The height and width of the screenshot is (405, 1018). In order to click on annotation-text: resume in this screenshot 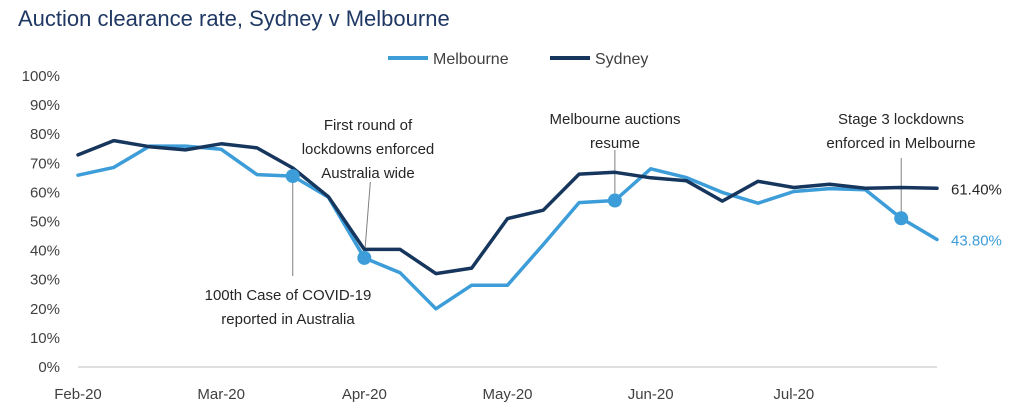, I will do `click(615, 143)`.